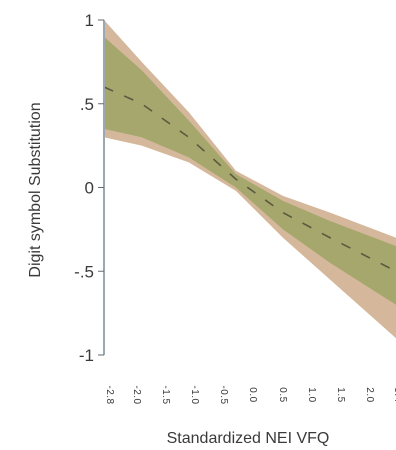 This screenshot has width=396, height=450. Describe the element at coordinates (194, 394) in the screenshot. I see `x-tick-label: -1.0` at that location.